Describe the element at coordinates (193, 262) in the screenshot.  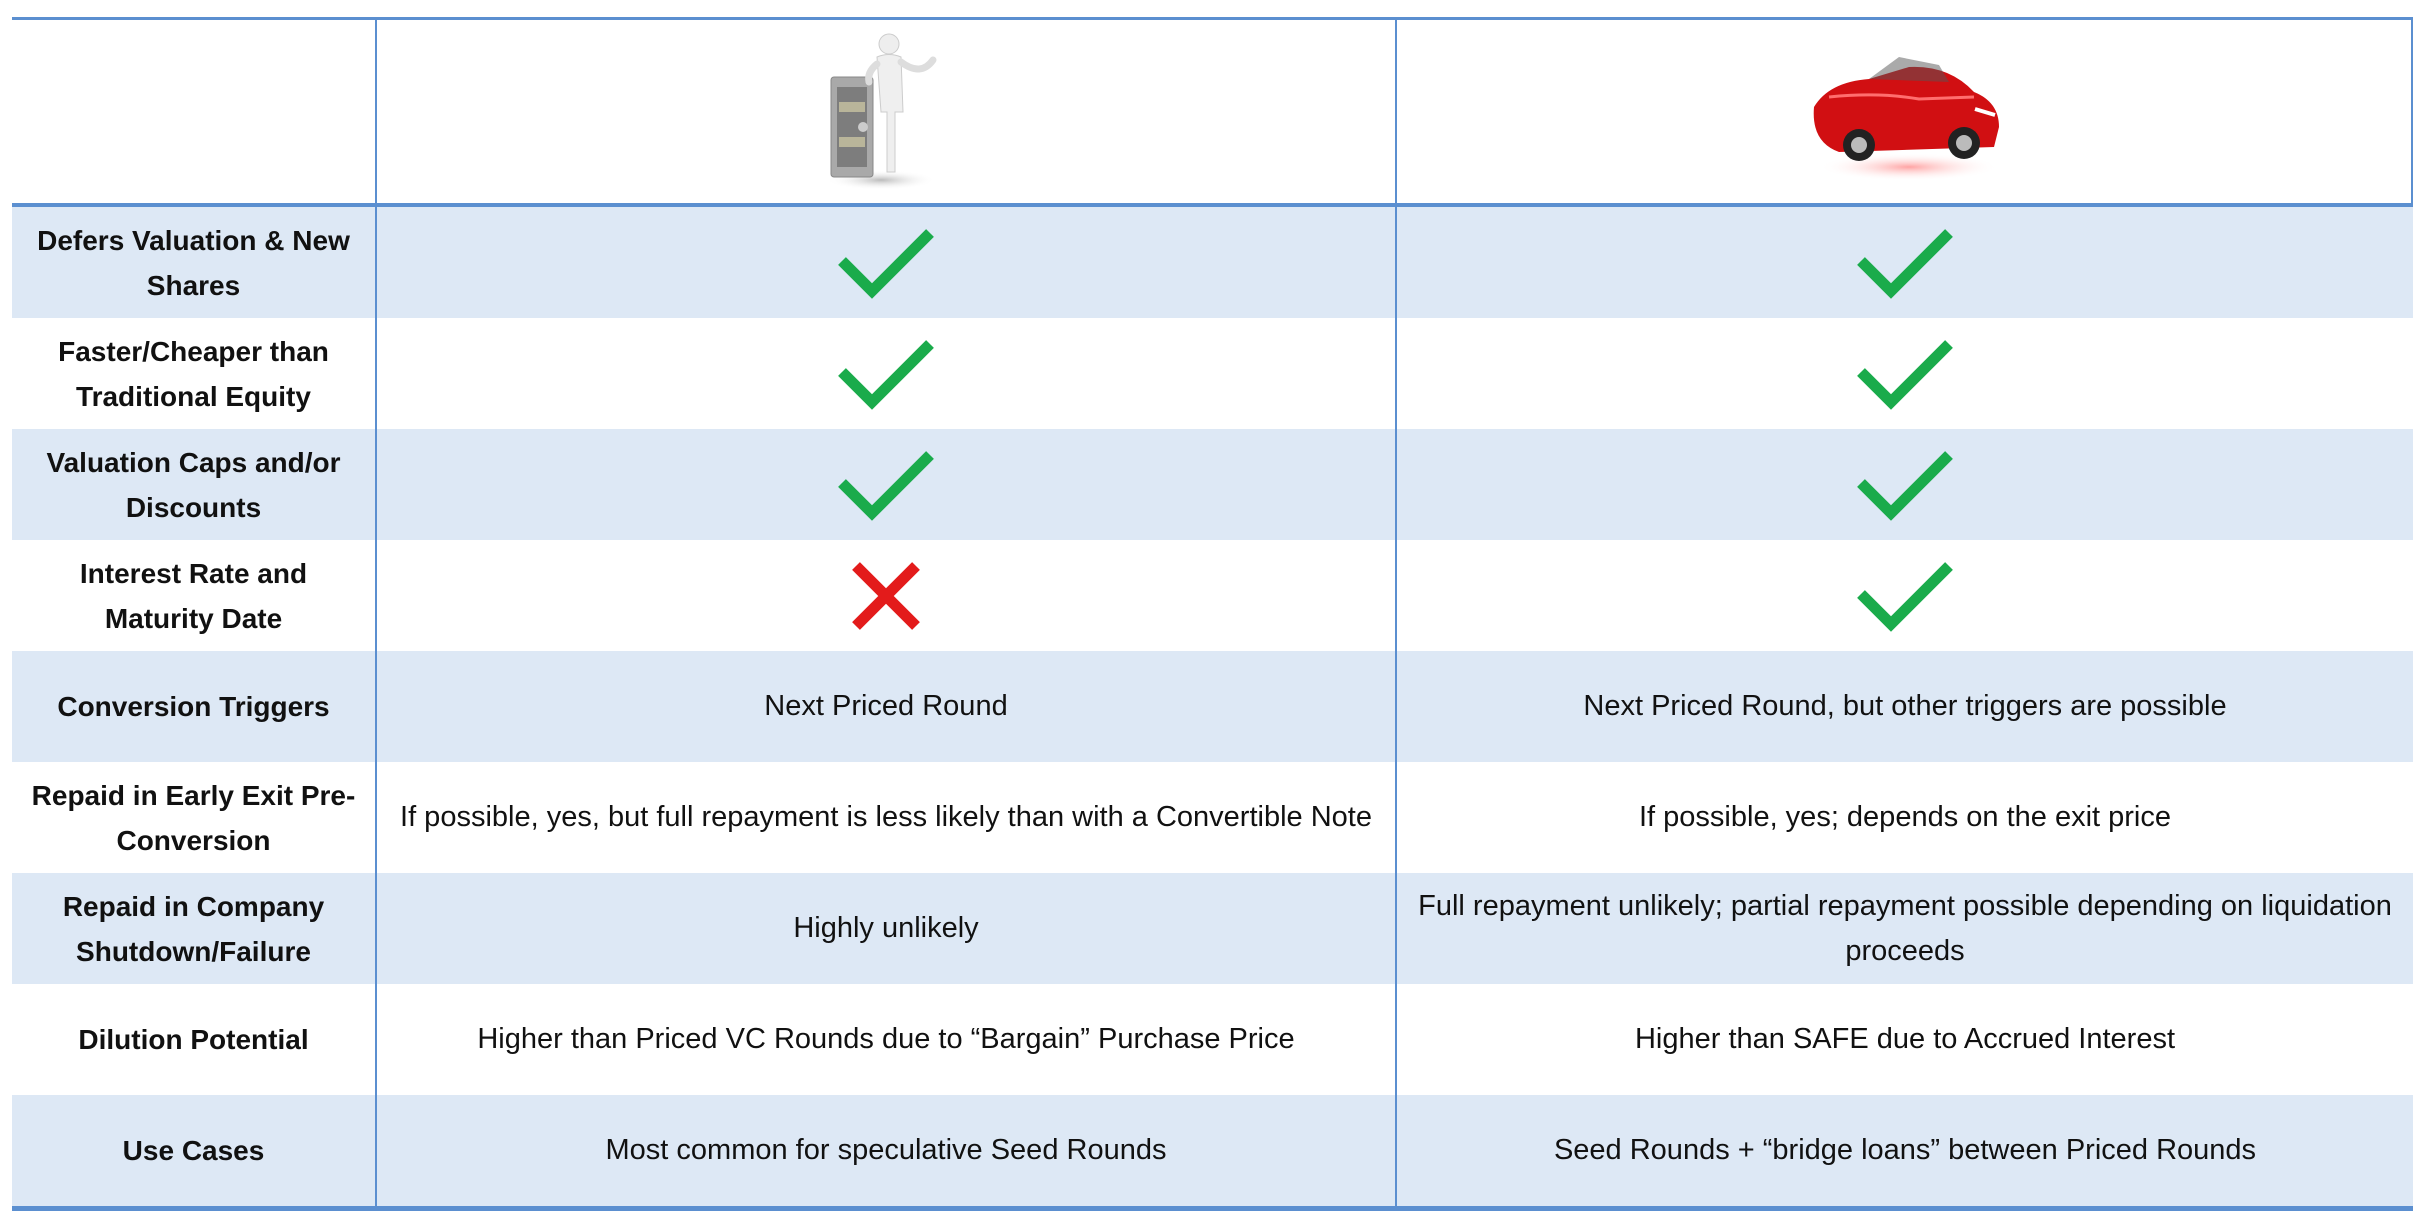
I see `row-label: Defers Valuation & New Shares` at that location.